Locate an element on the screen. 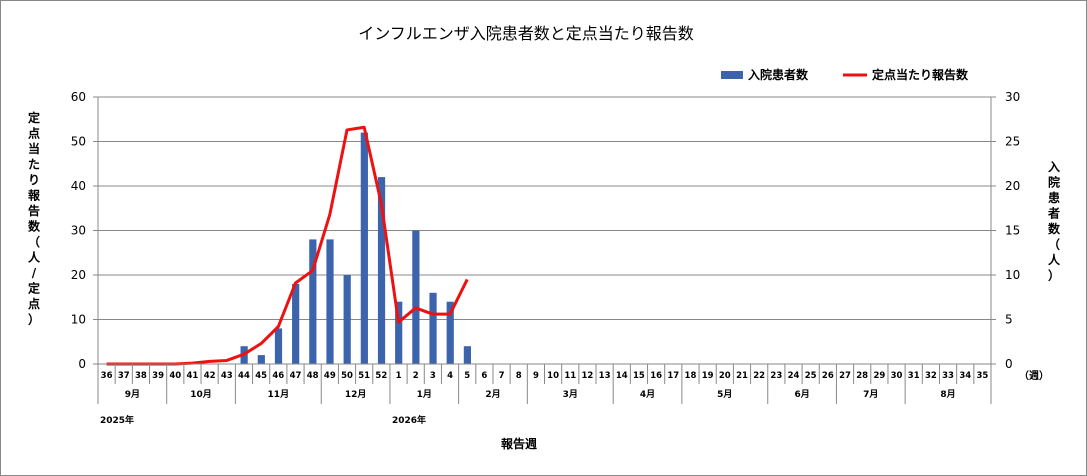 This screenshot has height=476, width=1087. year-label: 2025年 is located at coordinates (117, 420).